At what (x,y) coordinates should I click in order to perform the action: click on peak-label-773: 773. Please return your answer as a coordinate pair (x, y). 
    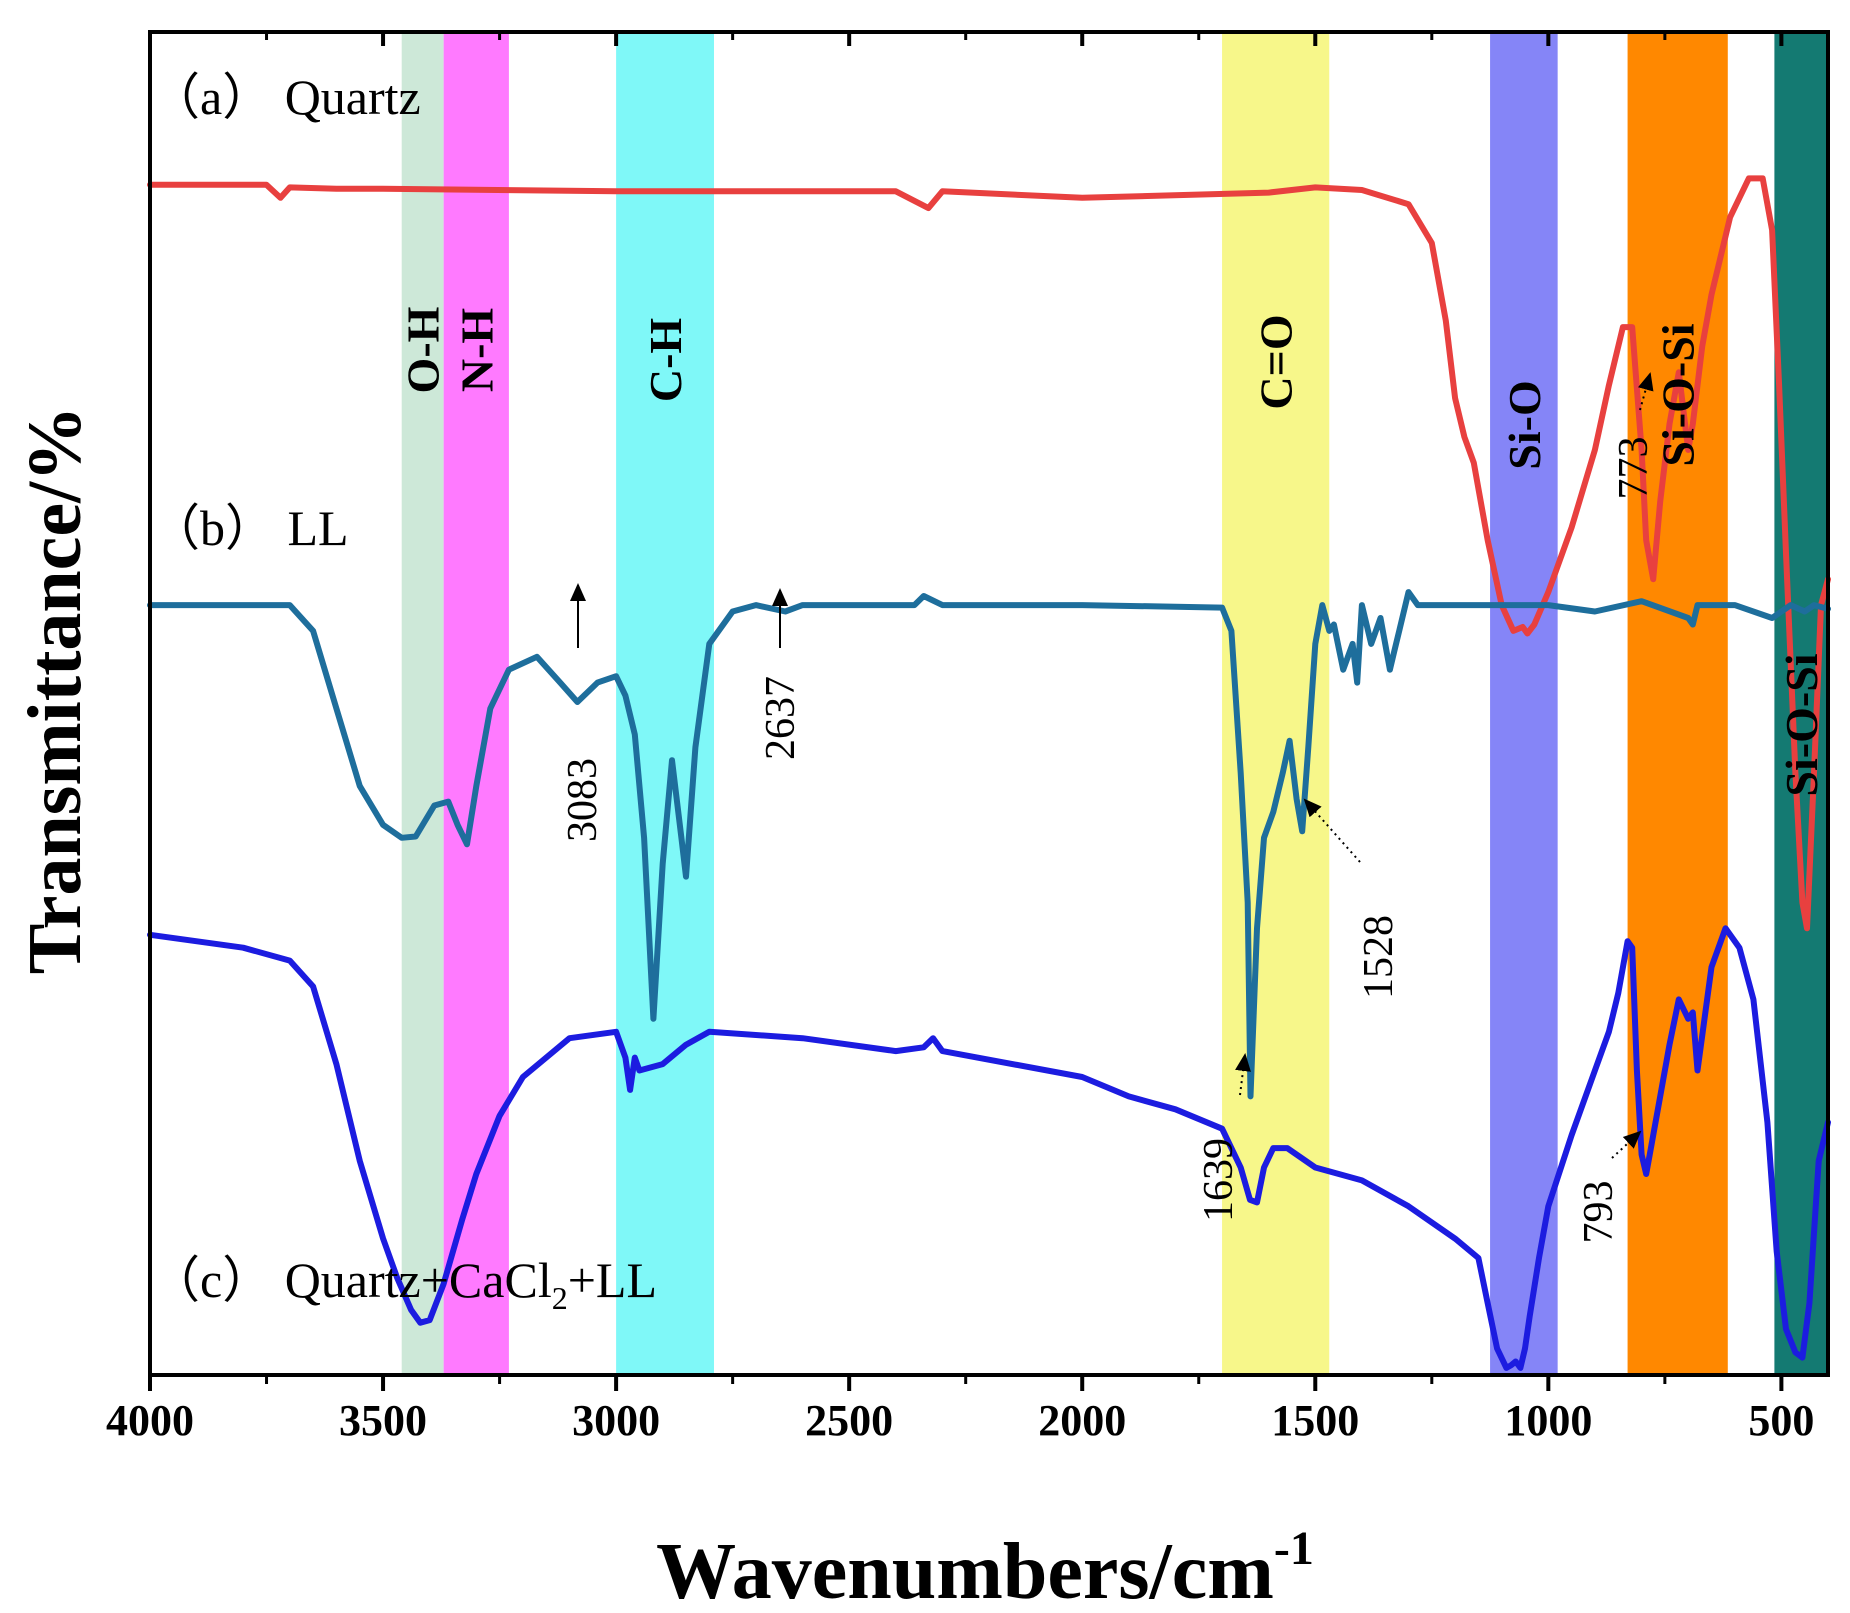
    Looking at the image, I should click on (1634, 468).